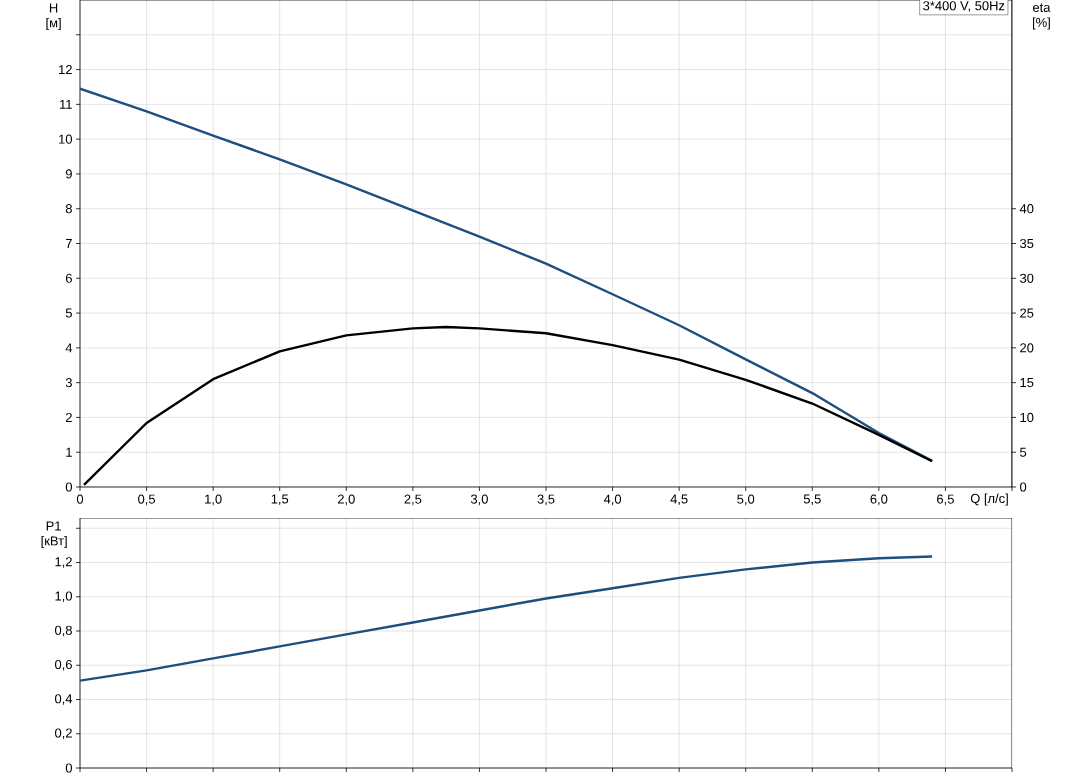 The height and width of the screenshot is (781, 1080). I want to click on x-tick-label: 1,5, so click(280, 500).